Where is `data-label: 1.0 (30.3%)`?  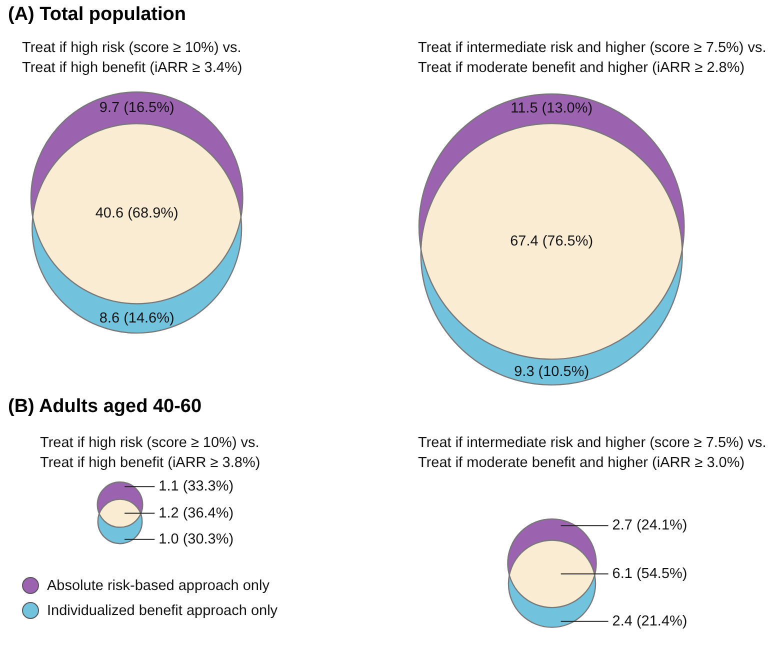
data-label: 1.0 (30.3%) is located at coordinates (196, 539).